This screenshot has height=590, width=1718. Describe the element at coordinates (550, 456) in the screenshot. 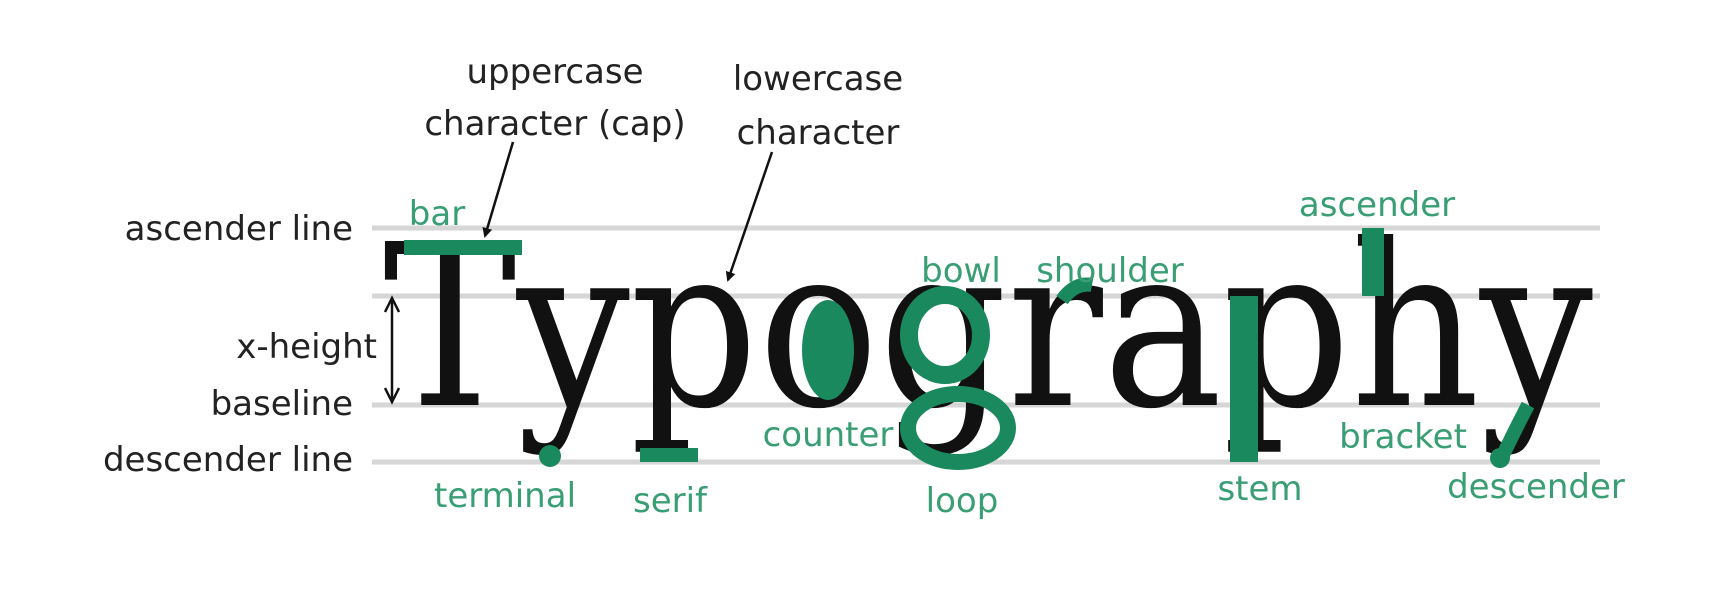

I see `terminal-highlight` at that location.